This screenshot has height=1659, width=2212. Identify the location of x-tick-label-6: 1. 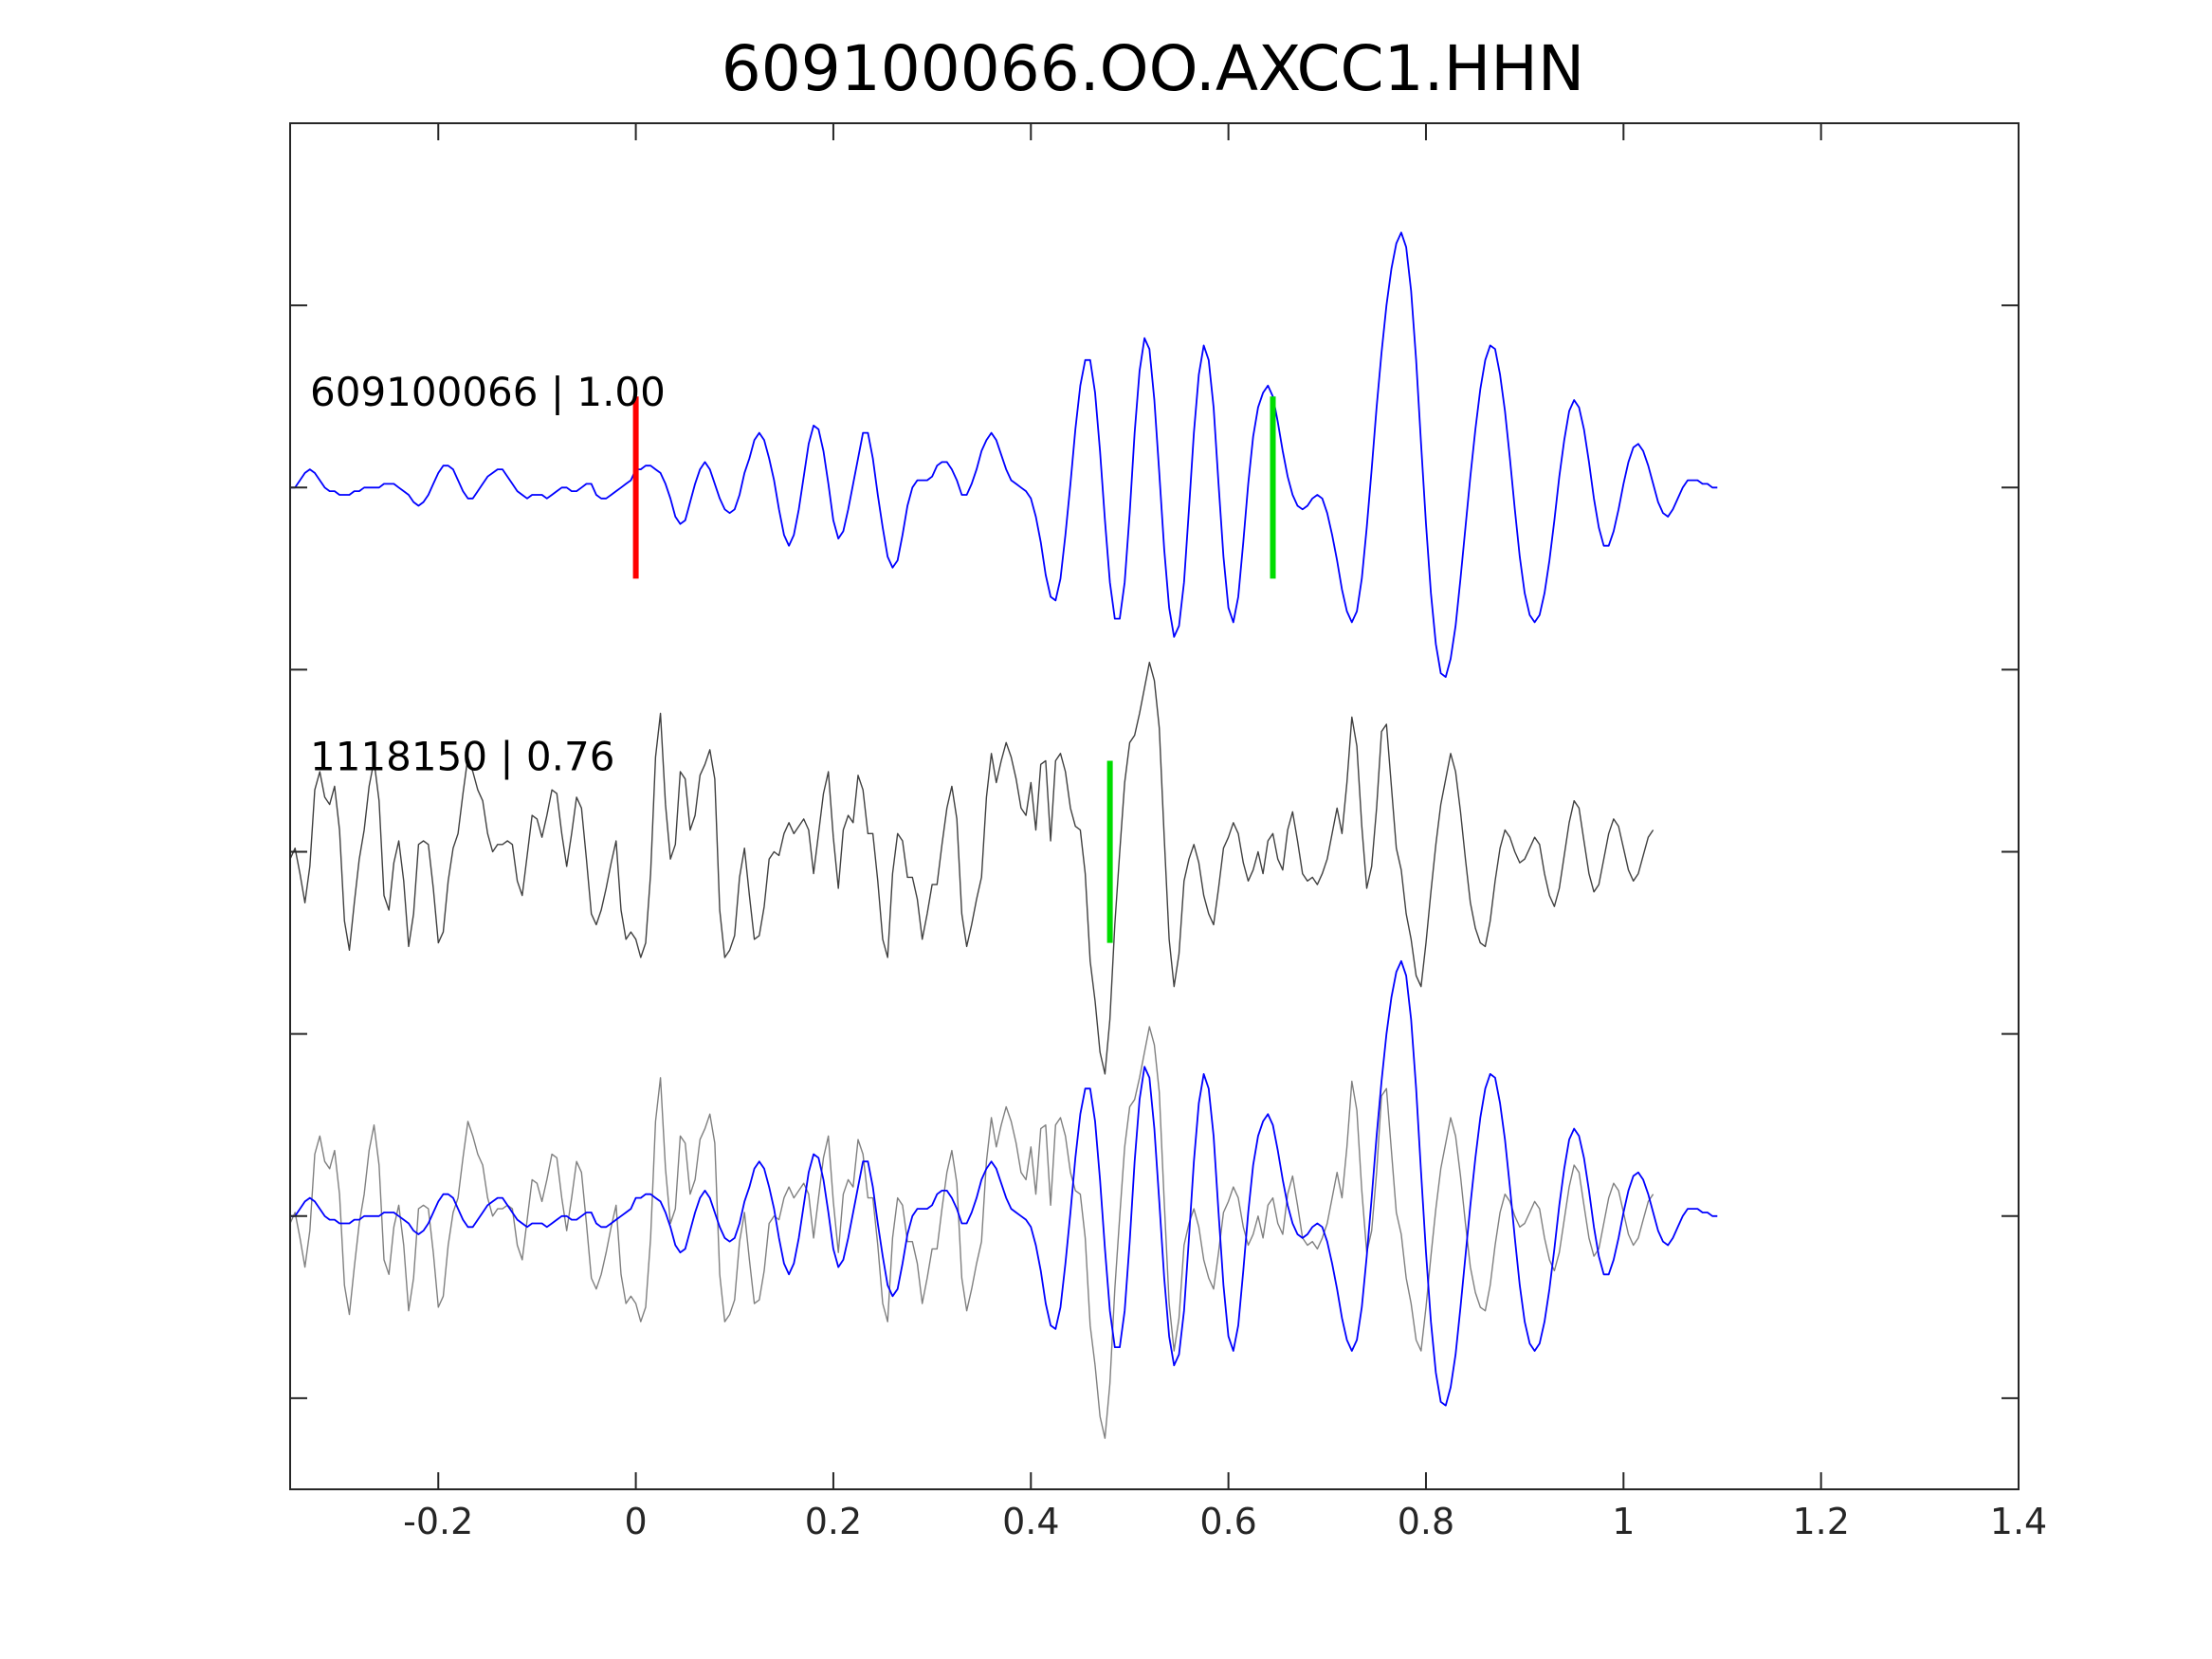
(1623, 1521).